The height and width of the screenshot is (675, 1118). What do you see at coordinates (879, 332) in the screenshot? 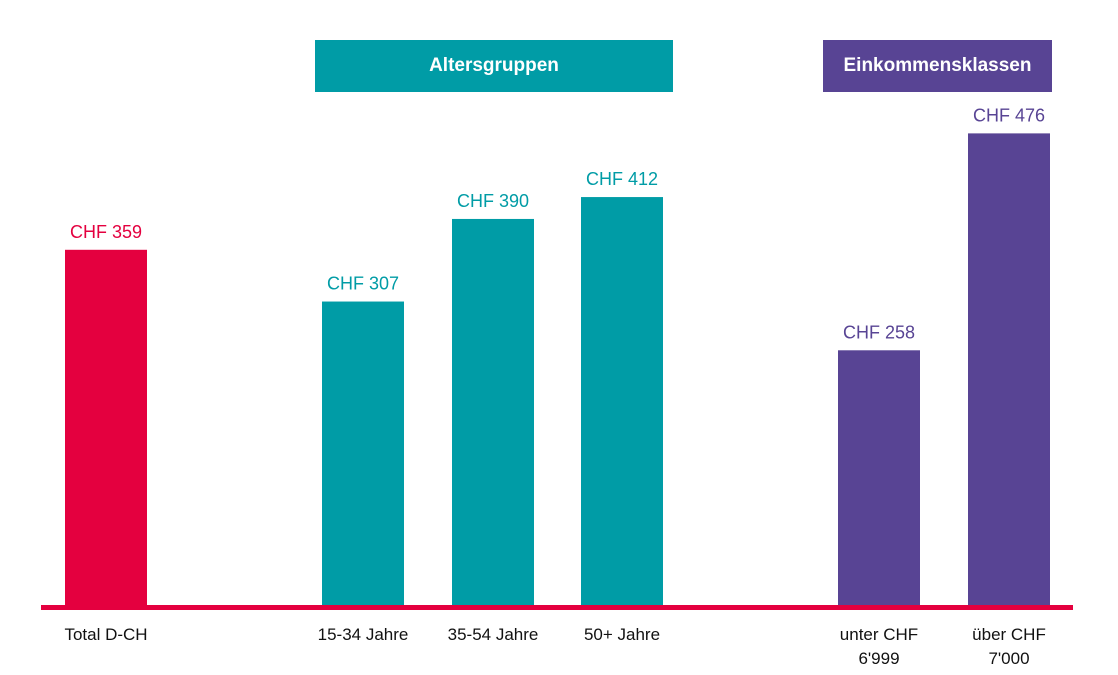
I see `data-label: CHF 258` at bounding box center [879, 332].